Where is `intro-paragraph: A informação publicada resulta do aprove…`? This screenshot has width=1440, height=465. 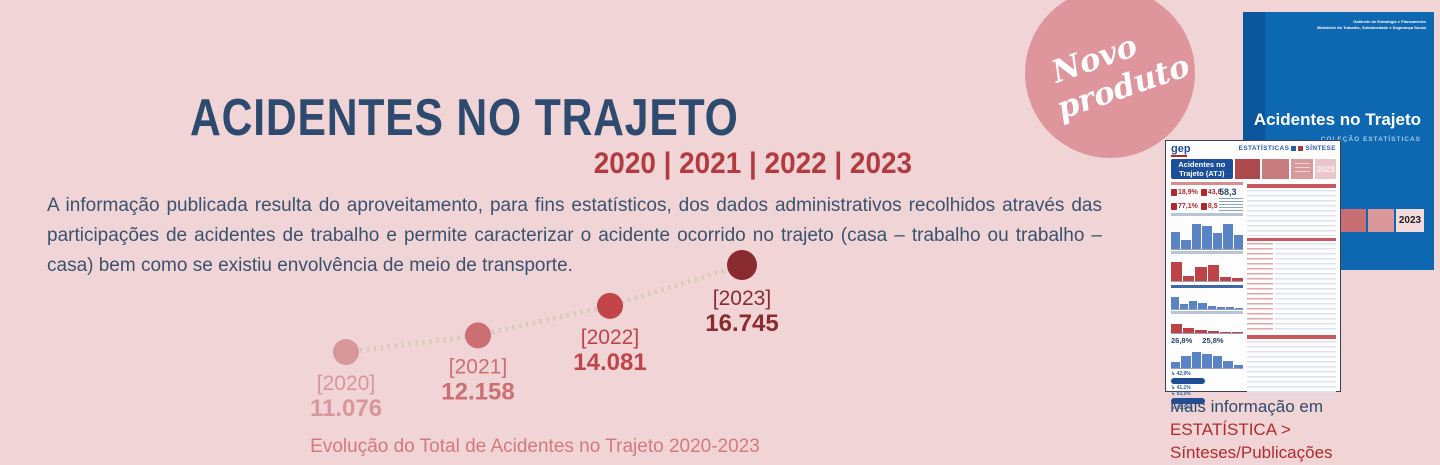
intro-paragraph: A informação publicada resulta do aprove… is located at coordinates (574, 235).